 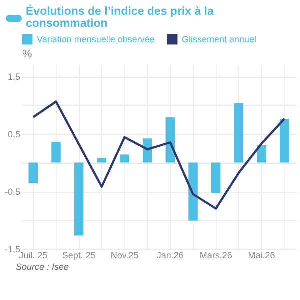 I want to click on x-tick-label: Mai.26, so click(x=262, y=255).